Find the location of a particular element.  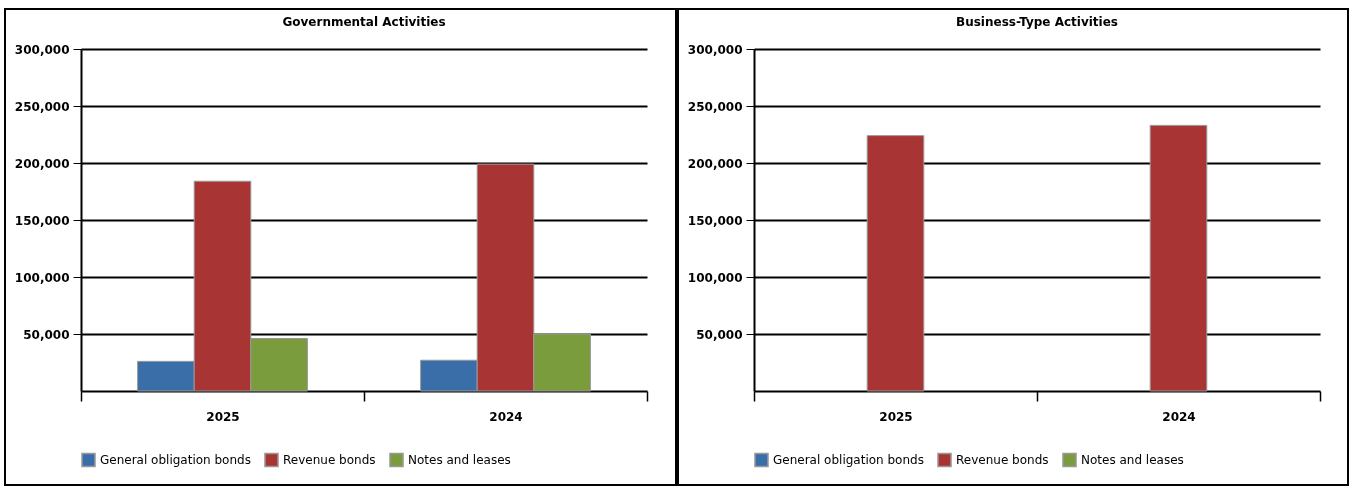

chart-title: Business-Type Activities is located at coordinates (1036, 22).